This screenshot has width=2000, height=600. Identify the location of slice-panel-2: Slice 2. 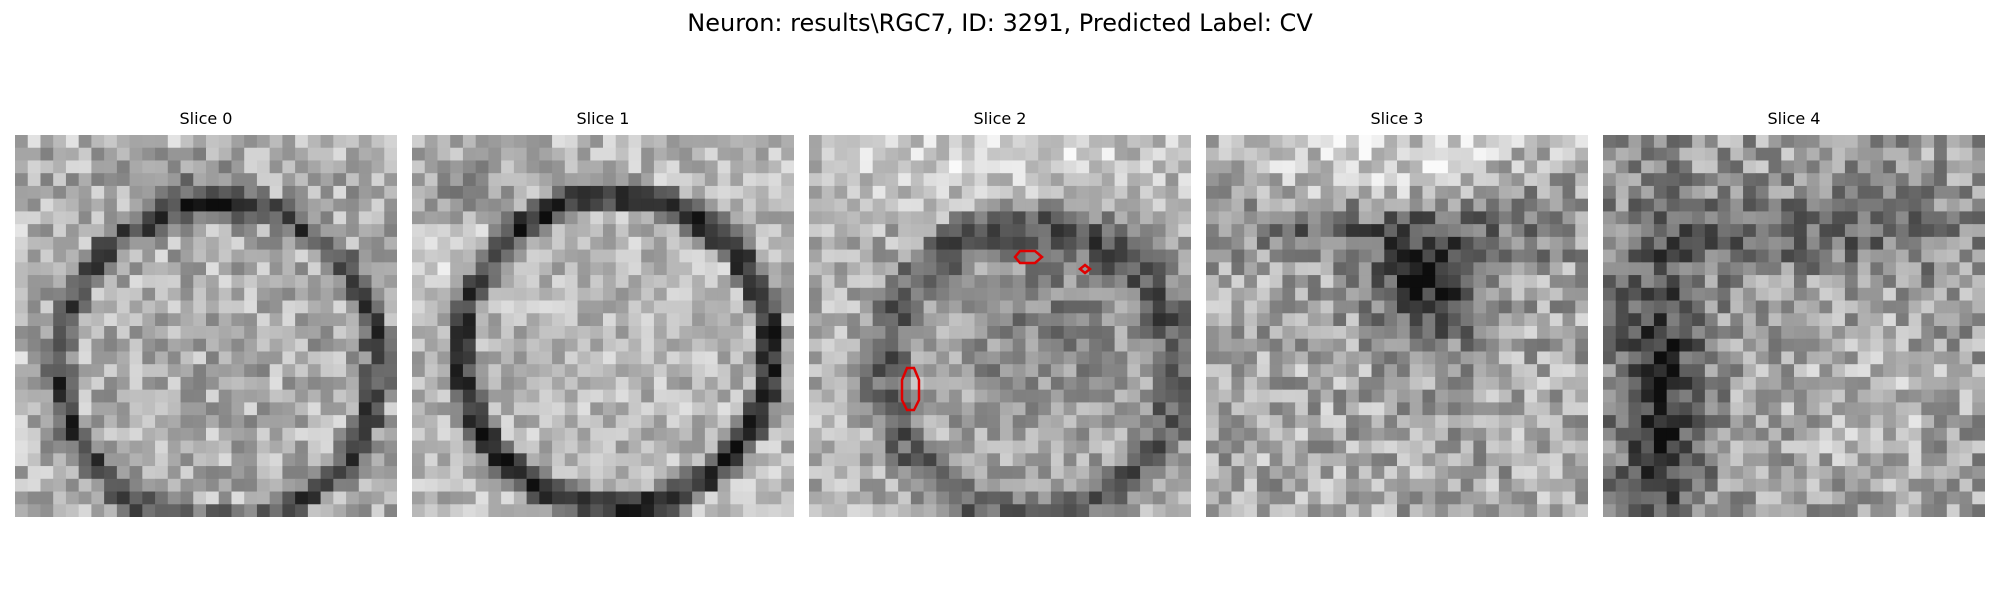
(1000, 318).